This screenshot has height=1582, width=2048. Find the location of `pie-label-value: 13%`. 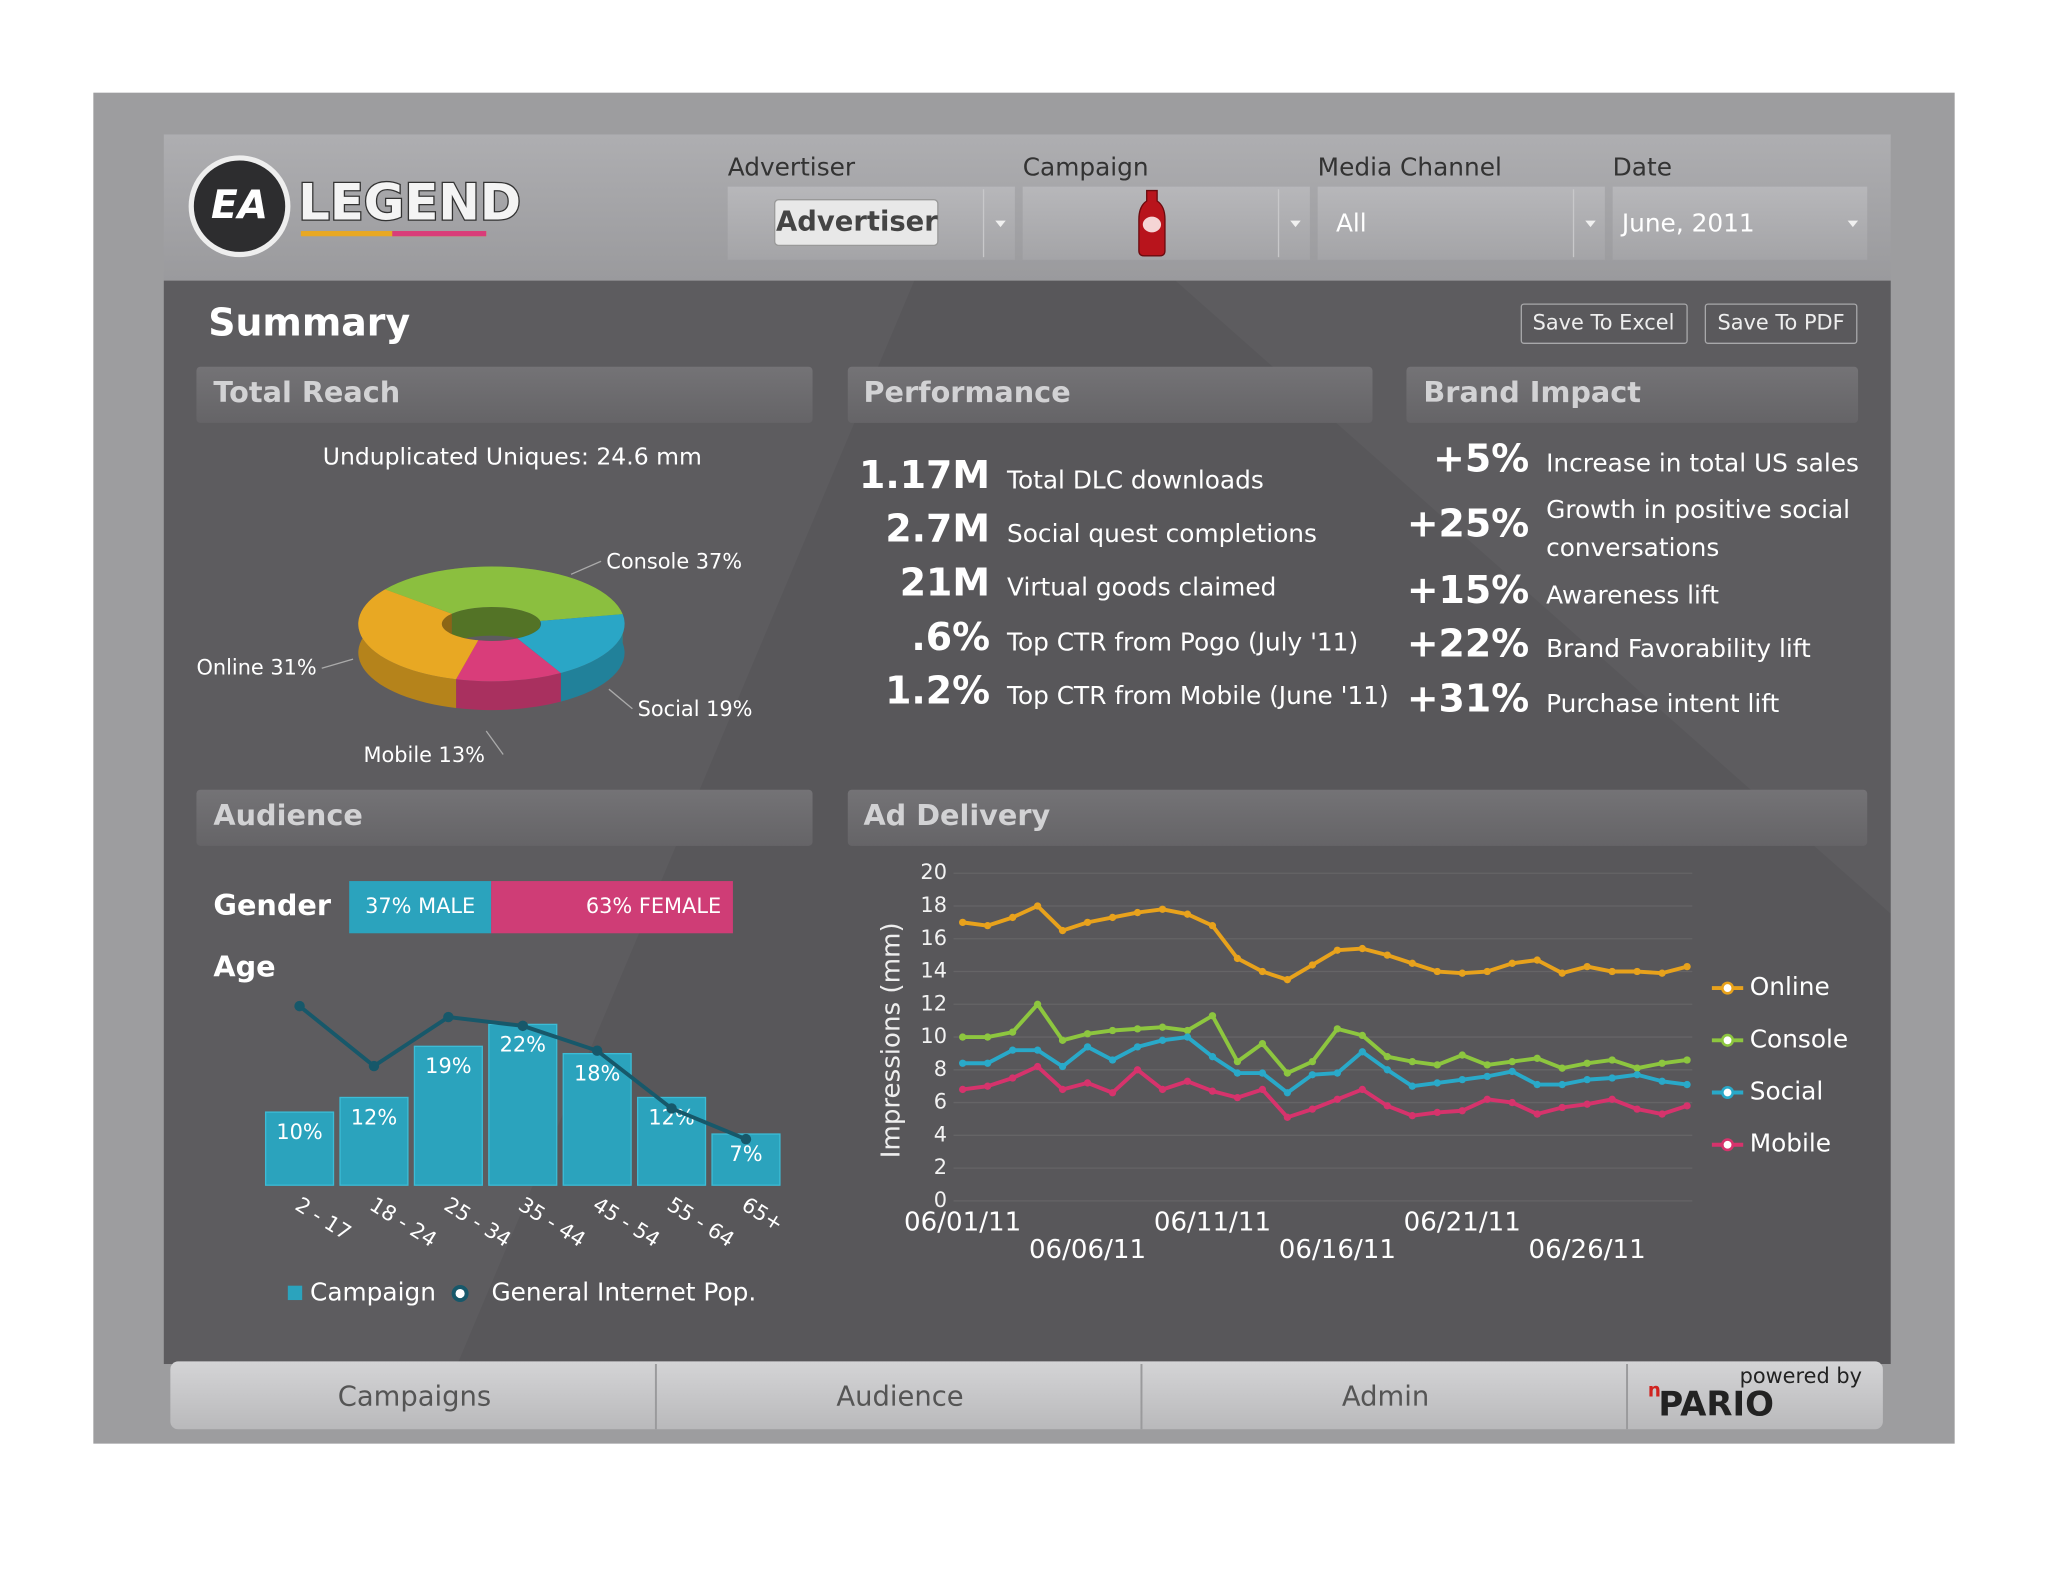

pie-label-value: 13% is located at coordinates (462, 755).